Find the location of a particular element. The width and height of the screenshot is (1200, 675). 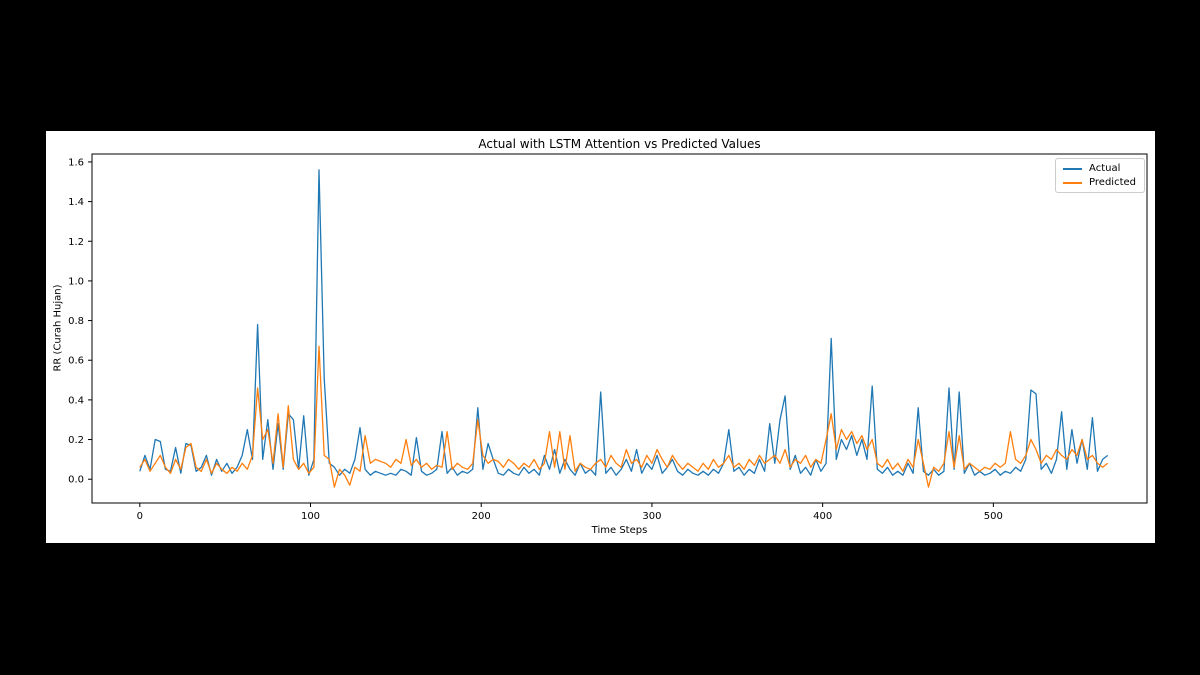

legend: Actual Predicted is located at coordinates (1100, 175).